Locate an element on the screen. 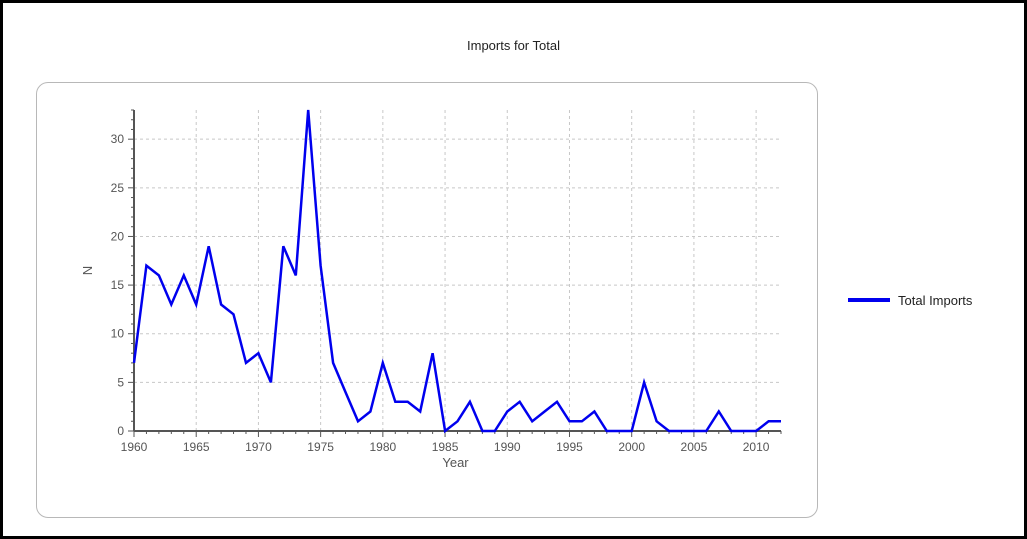 The width and height of the screenshot is (1027, 539). x-tick-label: 1970 is located at coordinates (258, 447).